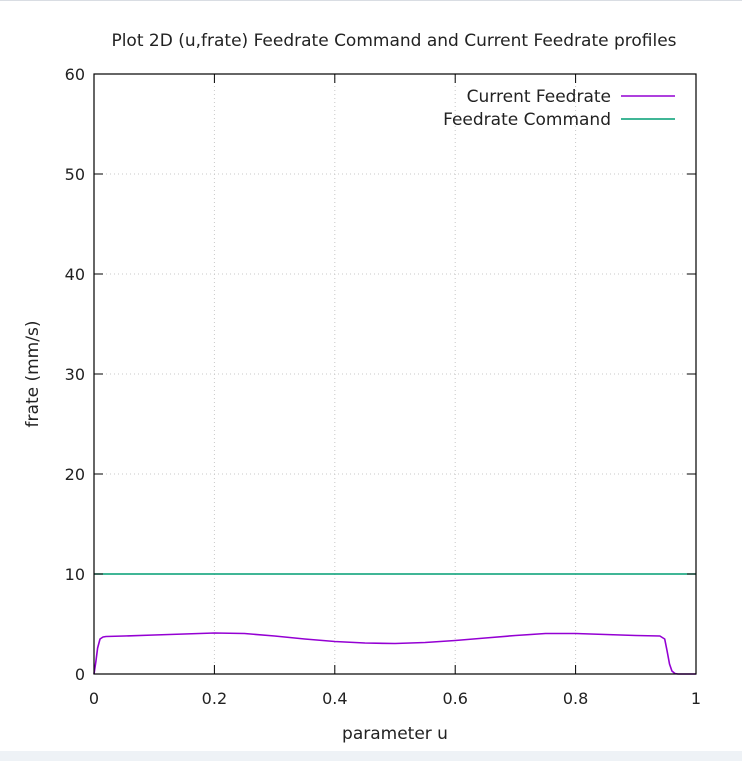 Image resolution: width=742 pixels, height=761 pixels. I want to click on x-tick-label: 0.4, so click(334, 698).